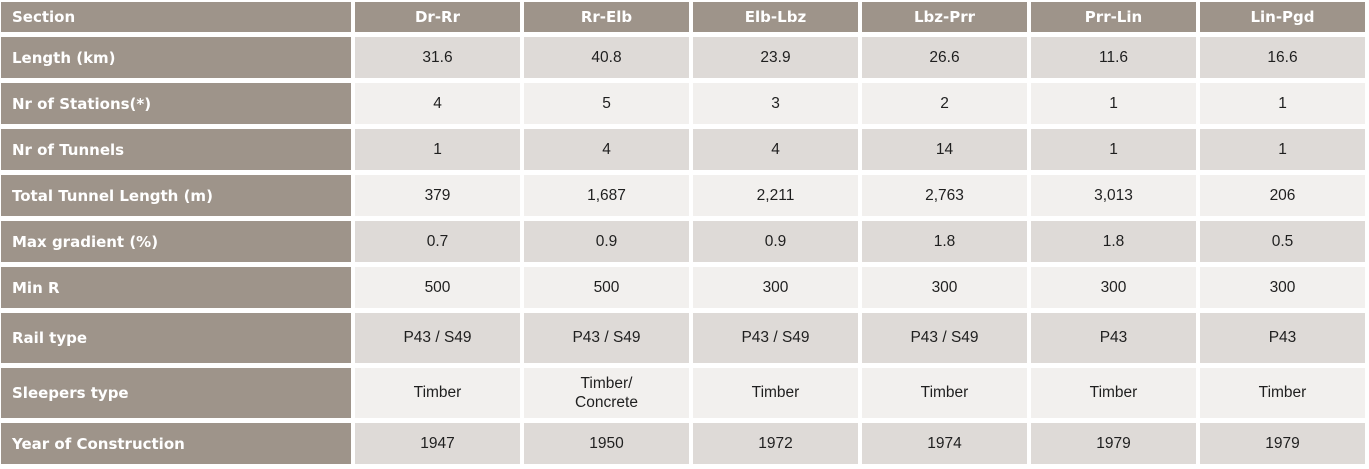 The image size is (1369, 469). I want to click on table-cell: 3,013, so click(1113, 195).